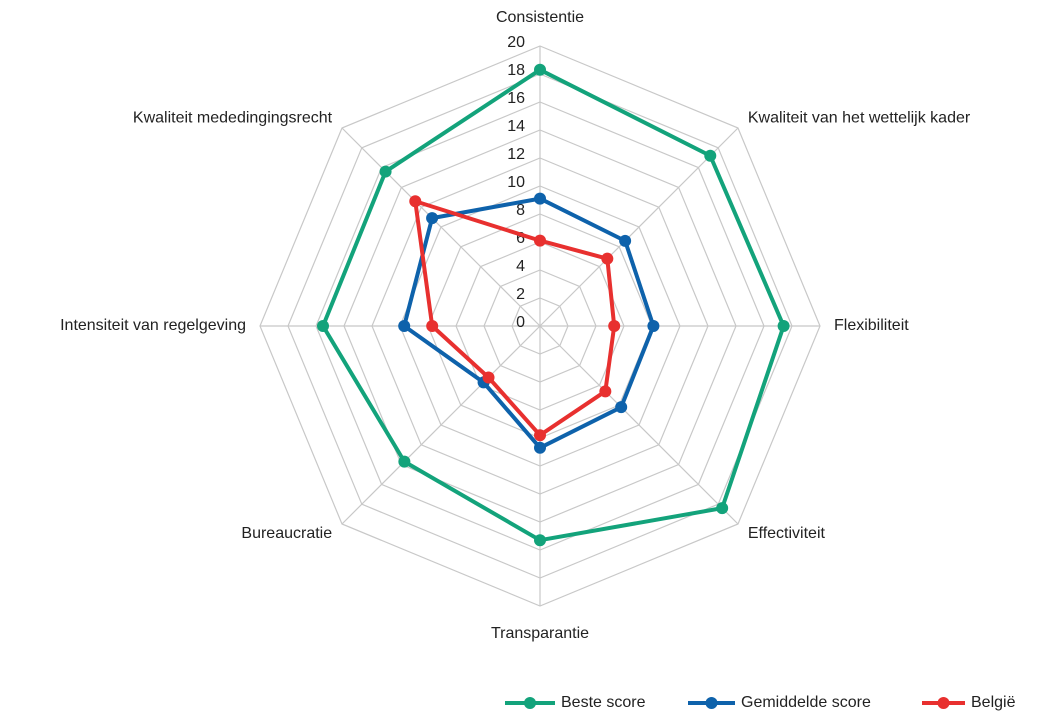 This screenshot has height=721, width=1043. I want to click on r-tick-label: 0, so click(520, 322).